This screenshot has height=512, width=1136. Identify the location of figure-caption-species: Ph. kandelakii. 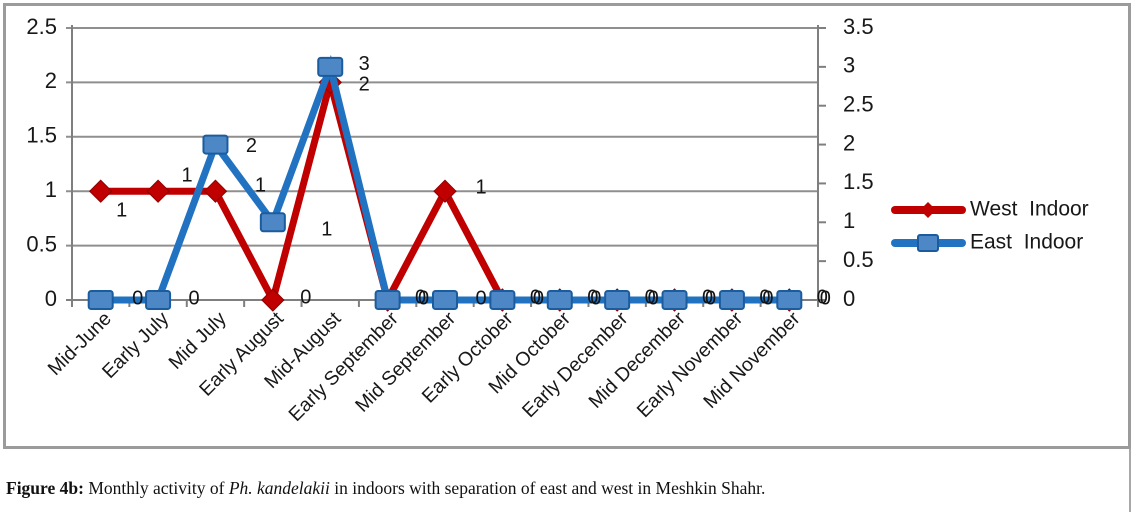
(279, 488).